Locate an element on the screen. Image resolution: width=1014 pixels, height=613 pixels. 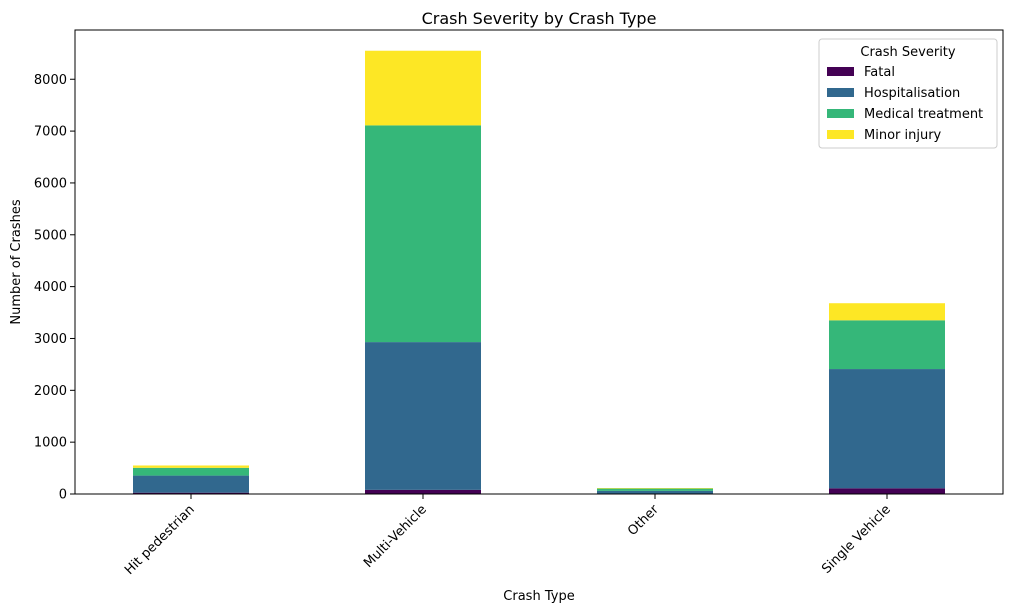
x-tick-label: Hit pedestrian is located at coordinates (160, 540).